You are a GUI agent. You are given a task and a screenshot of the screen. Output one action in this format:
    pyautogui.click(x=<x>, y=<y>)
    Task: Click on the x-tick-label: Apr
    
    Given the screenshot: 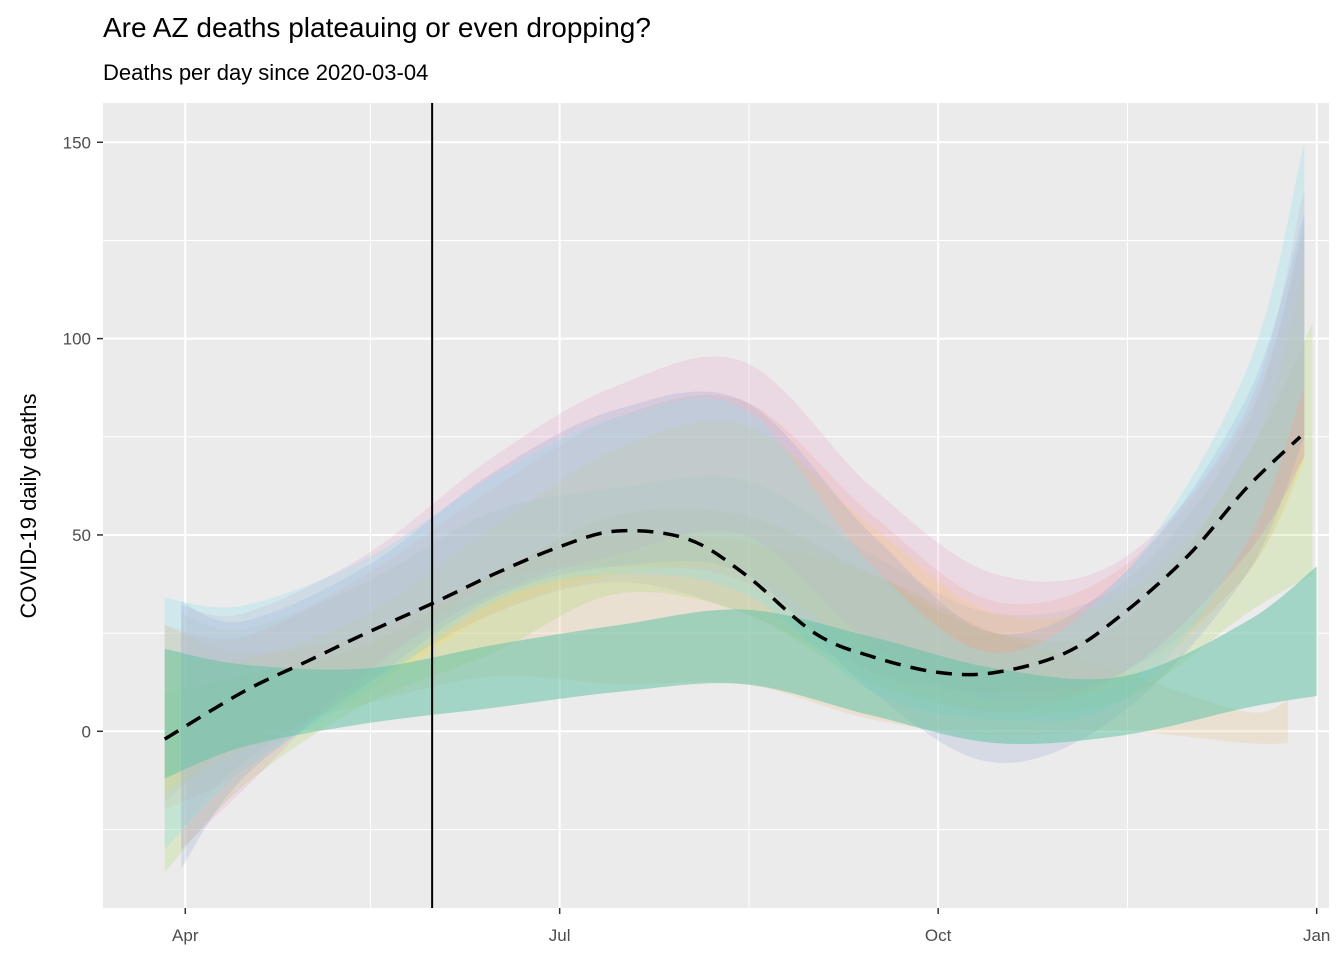 What is the action you would take?
    pyautogui.click(x=185, y=935)
    